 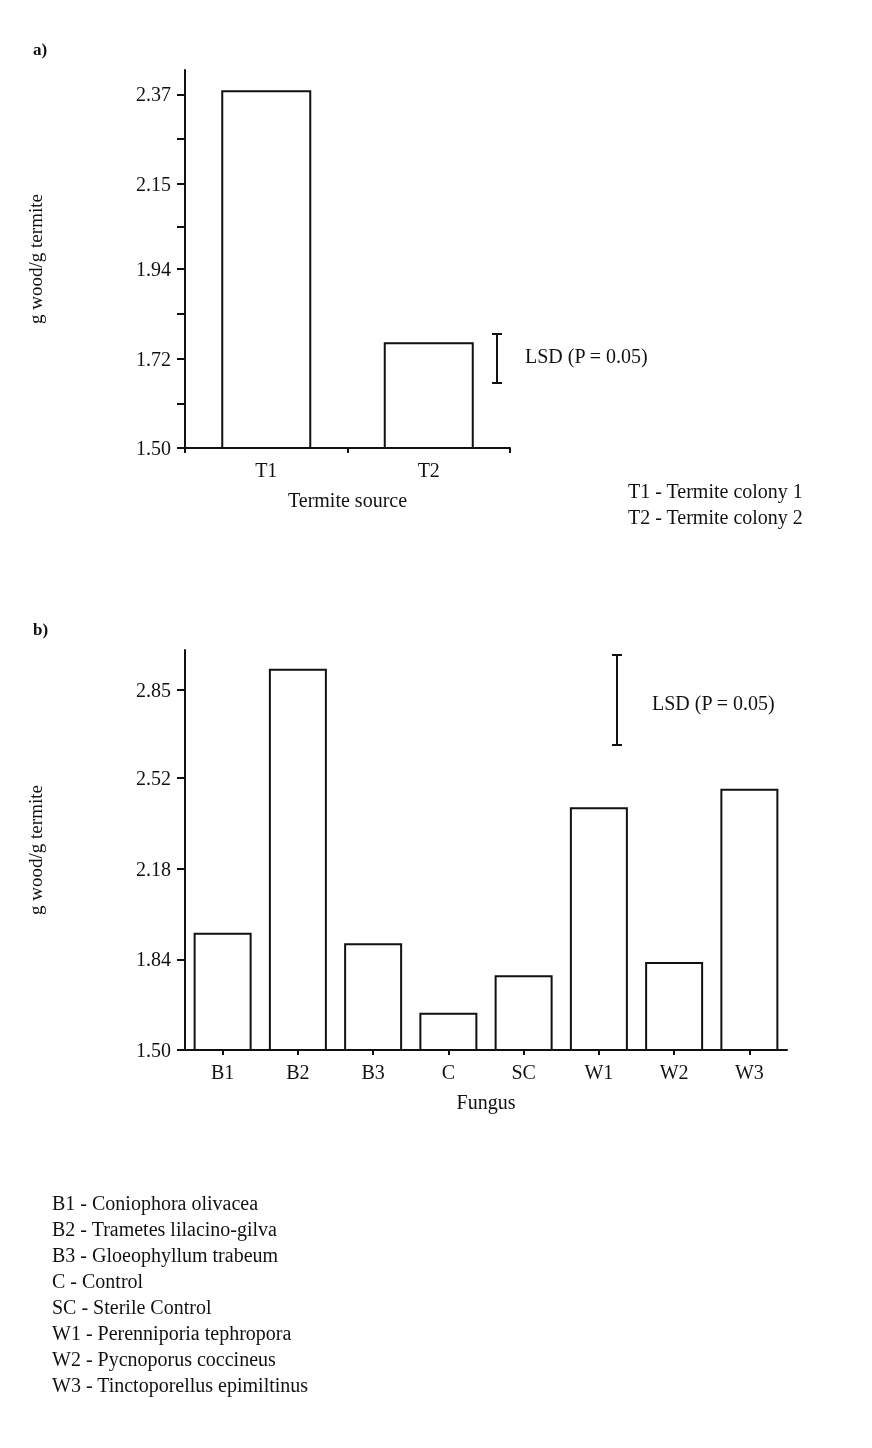 I want to click on y-tick-label: 1.84, so click(x=153, y=959).